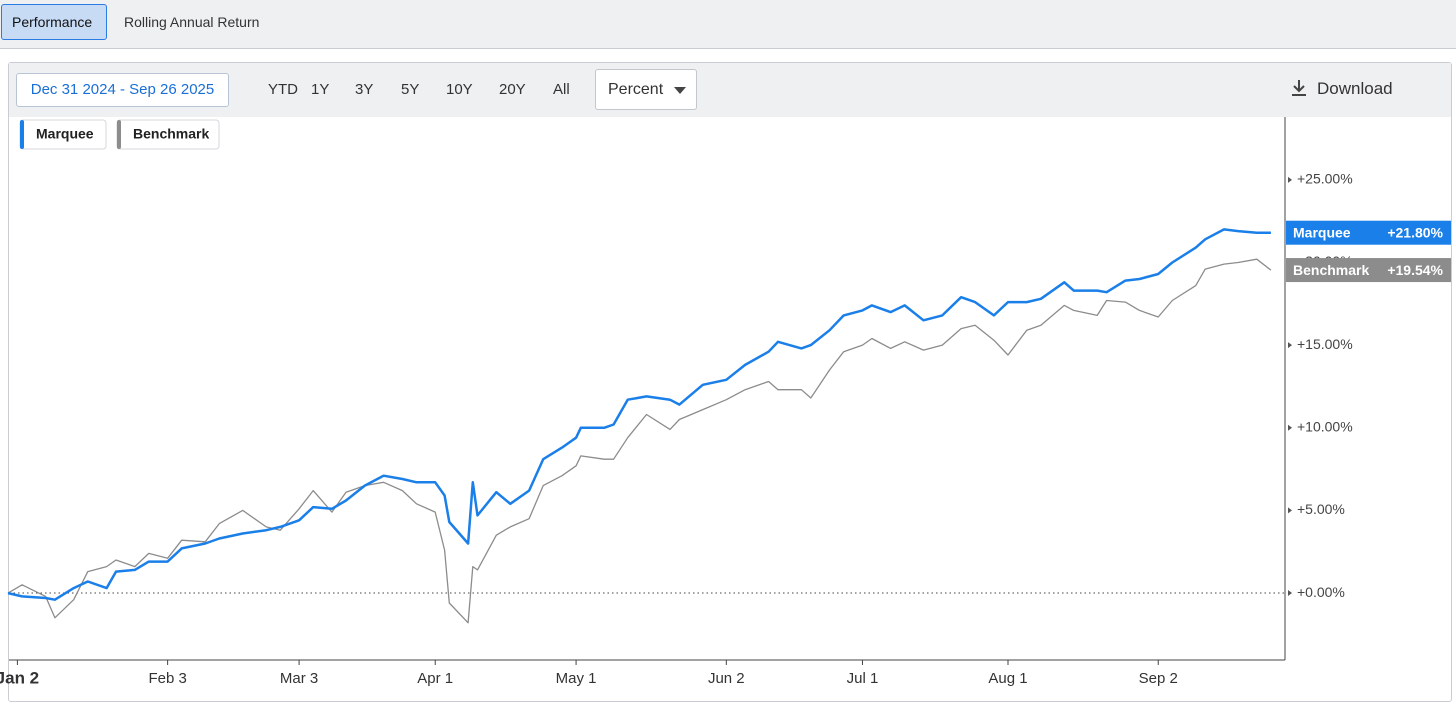  What do you see at coordinates (1325, 344) in the screenshot?
I see `y-tick-label: +15.00%` at bounding box center [1325, 344].